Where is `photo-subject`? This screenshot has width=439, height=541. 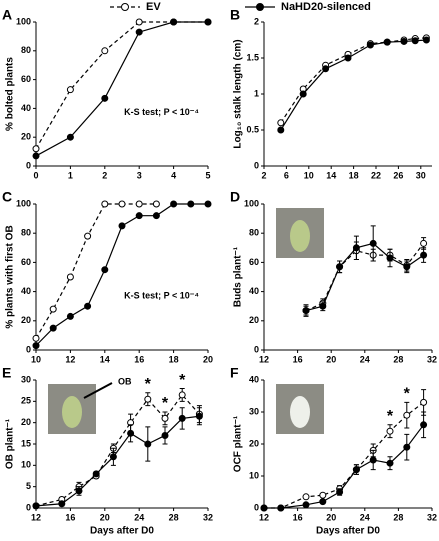
photo-subject is located at coordinates (72, 412).